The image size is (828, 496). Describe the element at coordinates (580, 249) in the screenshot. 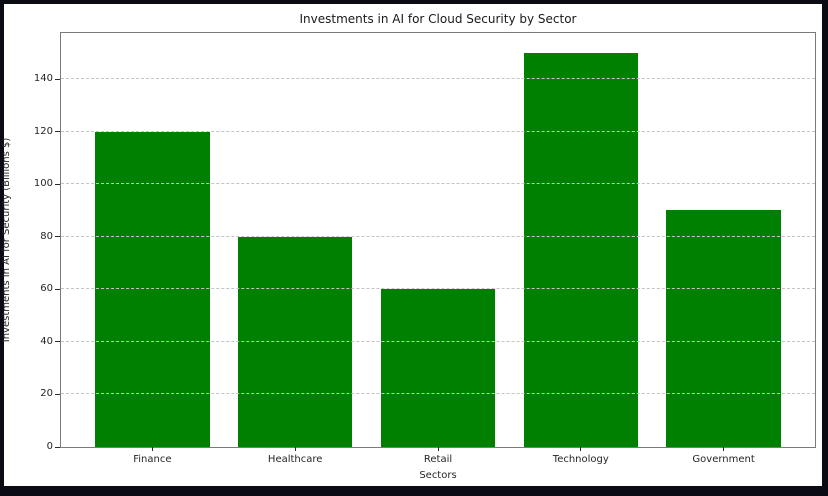

I see `bar-technology` at that location.